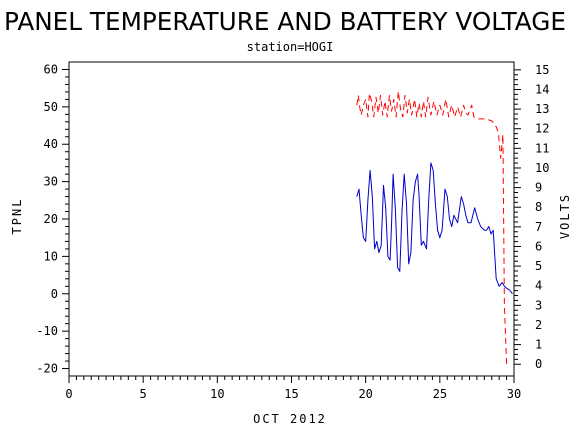  What do you see at coordinates (51, 256) in the screenshot?
I see `left-tick-label: 10` at bounding box center [51, 256].